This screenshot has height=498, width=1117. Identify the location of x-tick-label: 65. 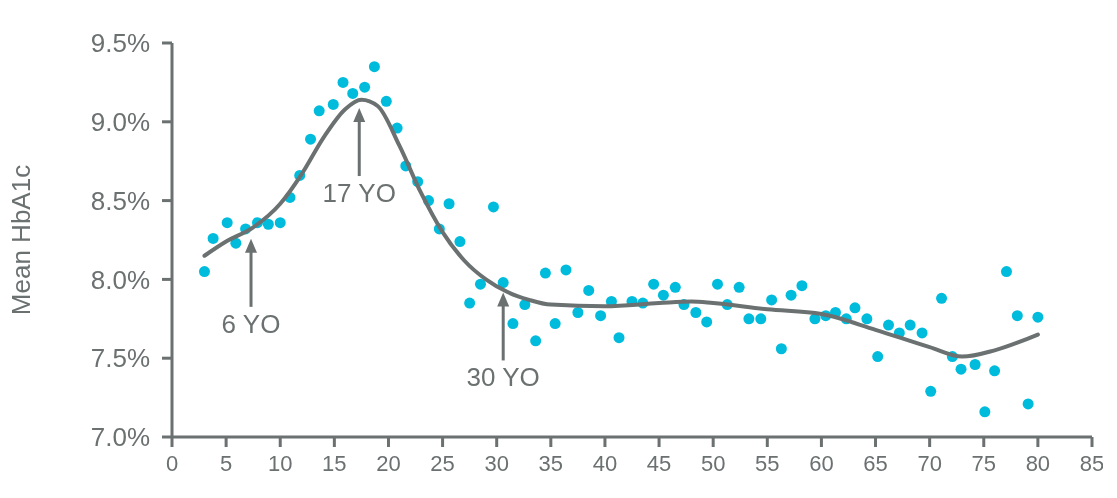
(875, 463).